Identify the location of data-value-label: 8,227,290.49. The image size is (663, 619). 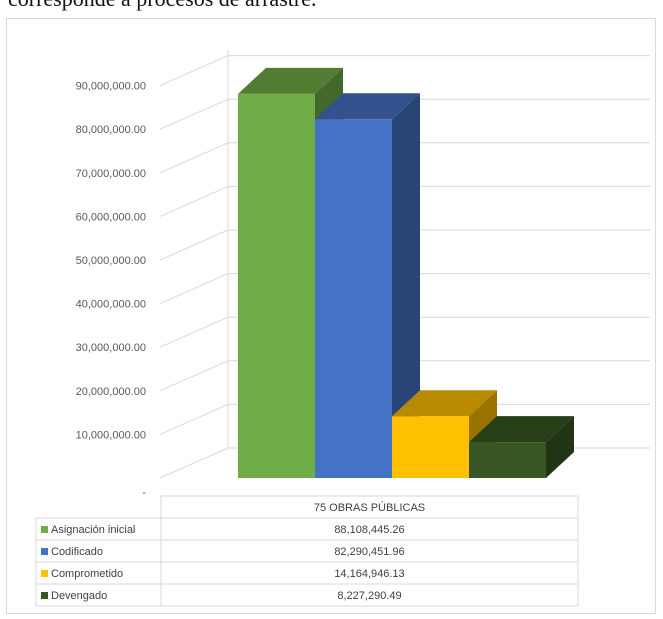
(369, 596).